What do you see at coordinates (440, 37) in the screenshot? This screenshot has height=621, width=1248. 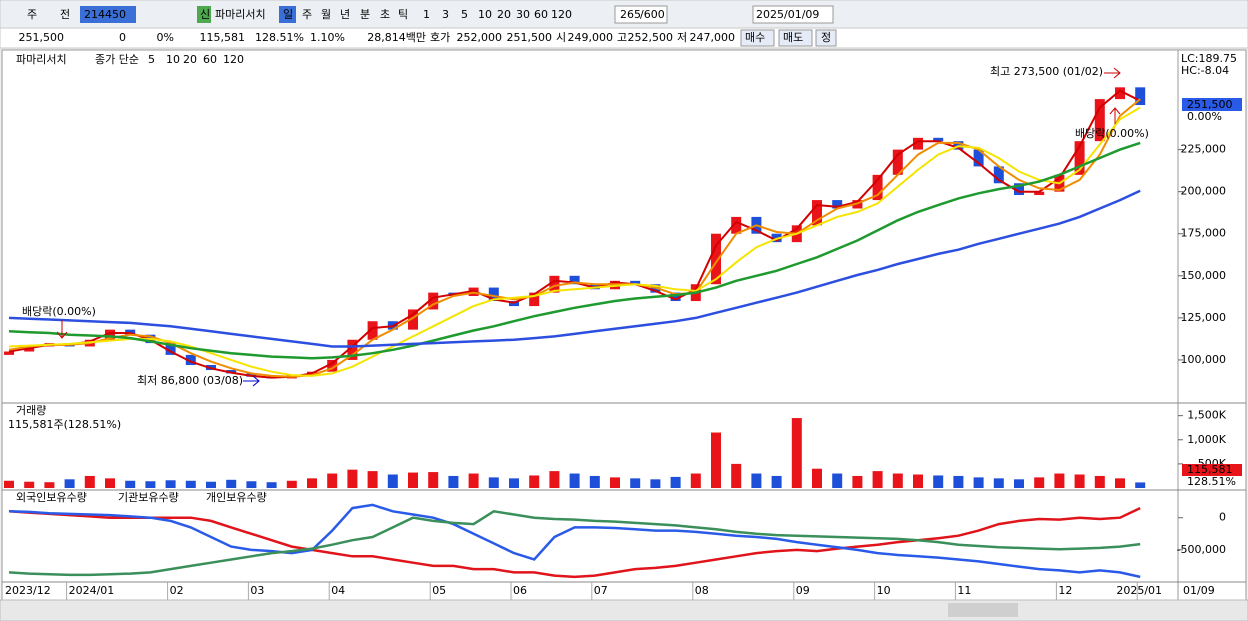 I see `quote-item: 호가` at bounding box center [440, 37].